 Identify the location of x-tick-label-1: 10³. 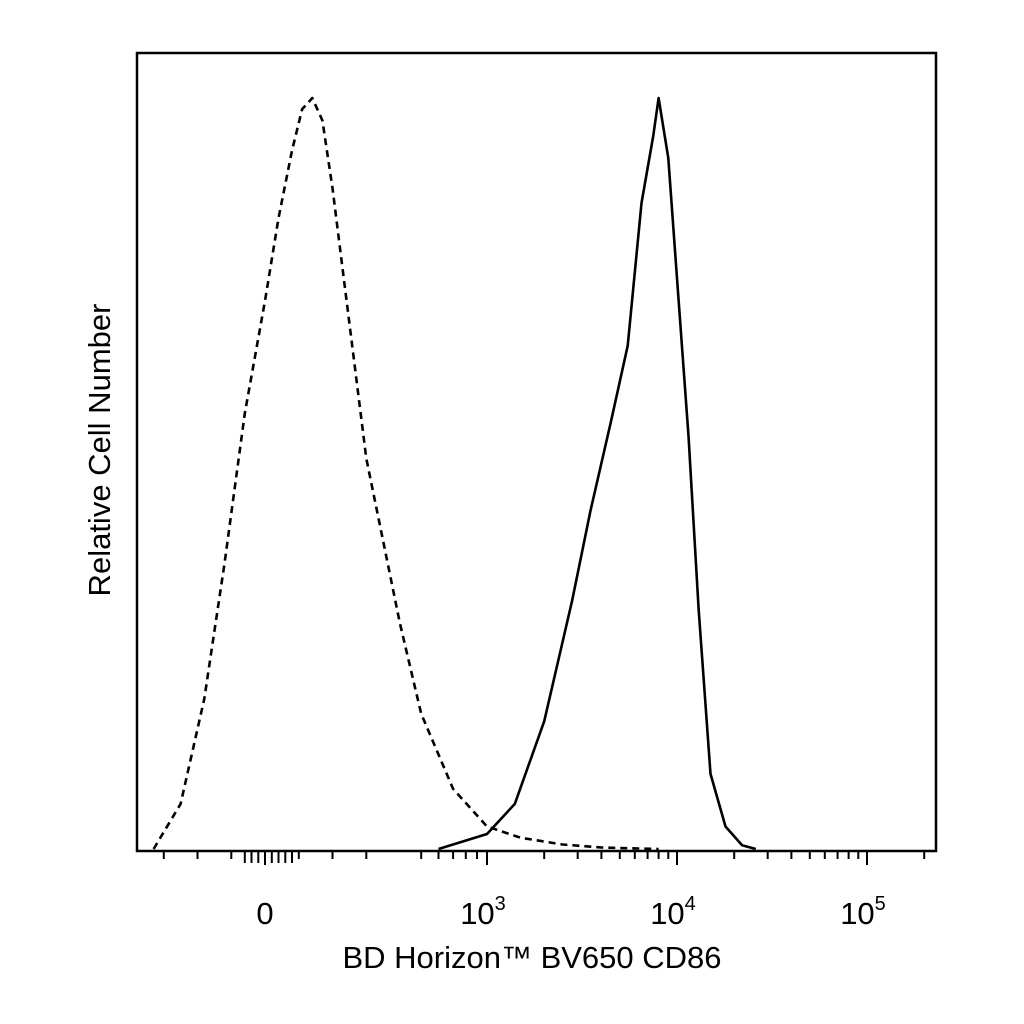
(483, 912).